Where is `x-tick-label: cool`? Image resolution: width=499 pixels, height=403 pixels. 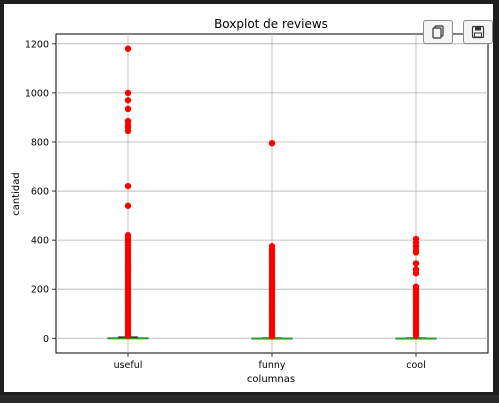 x-tick-label: cool is located at coordinates (416, 365).